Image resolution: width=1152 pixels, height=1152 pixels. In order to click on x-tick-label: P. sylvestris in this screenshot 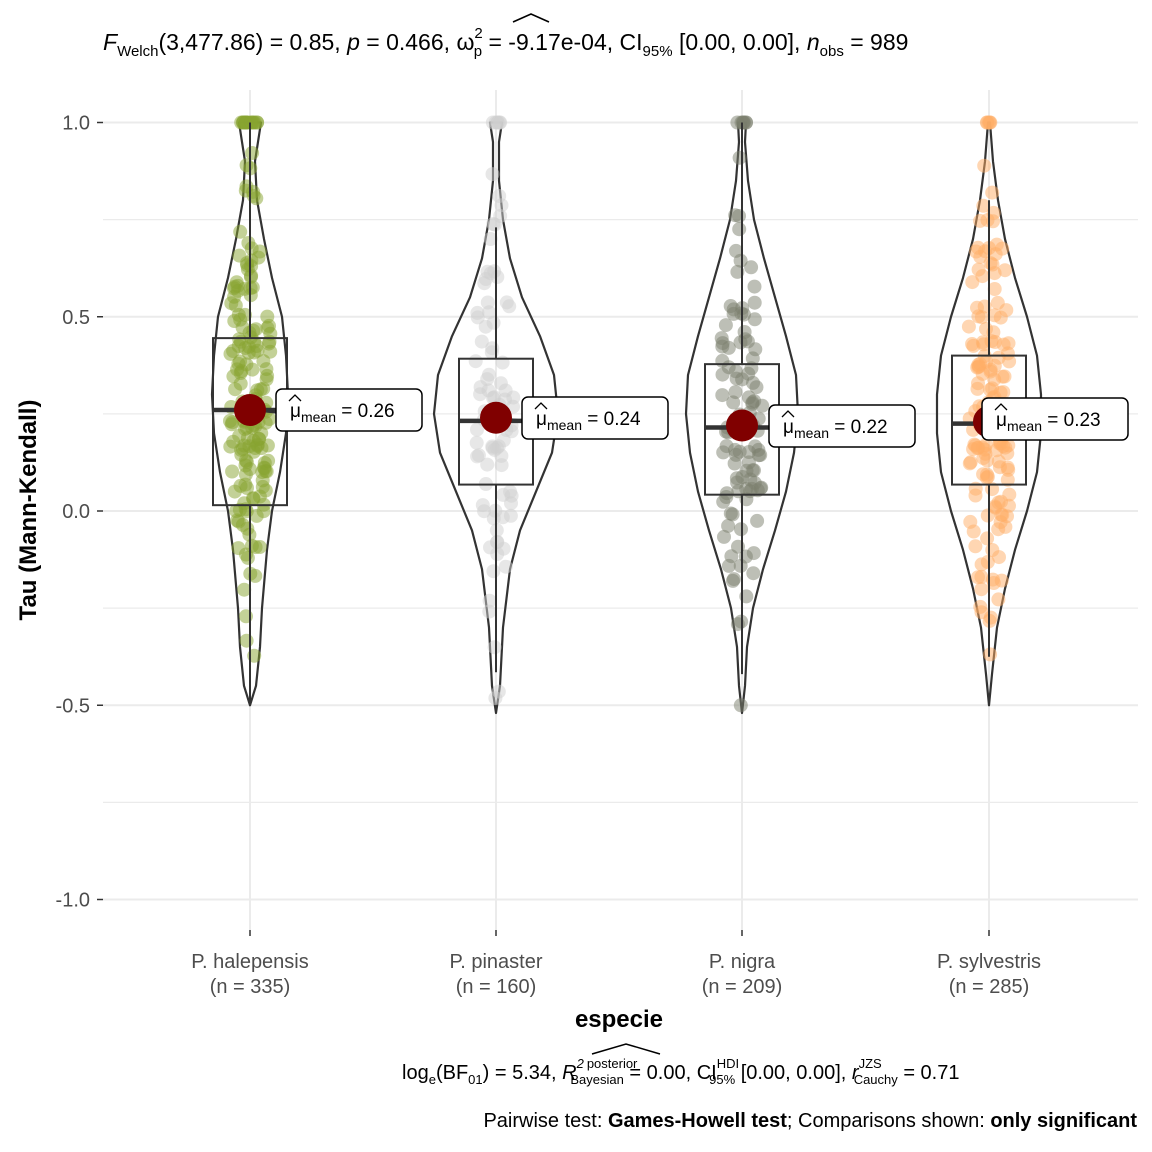, I will do `click(989, 962)`.